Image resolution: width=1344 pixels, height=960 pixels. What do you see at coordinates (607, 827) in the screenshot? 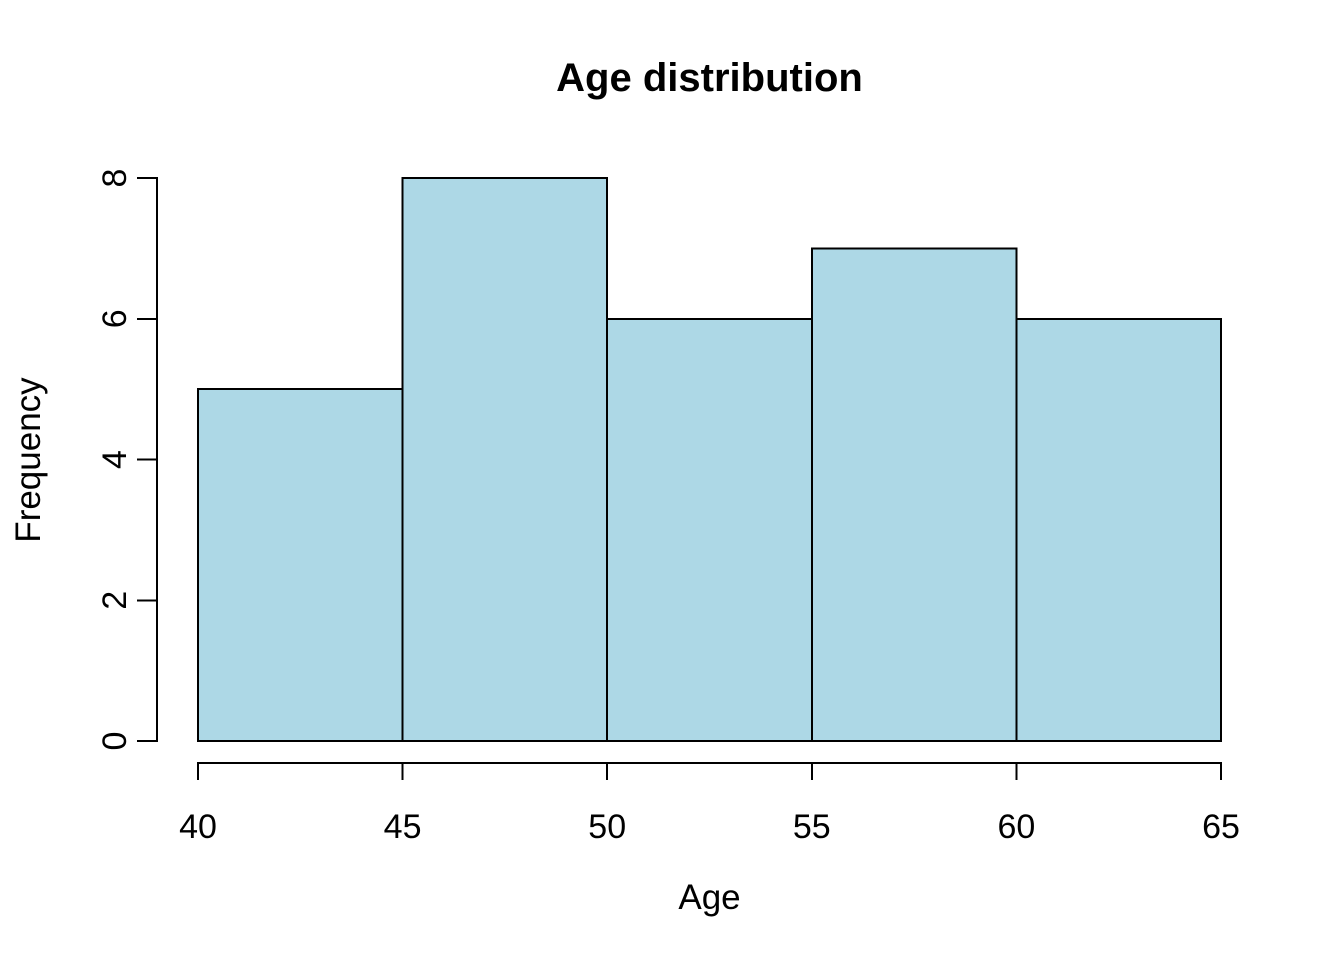
I see `x-tick-label: 50` at bounding box center [607, 827].